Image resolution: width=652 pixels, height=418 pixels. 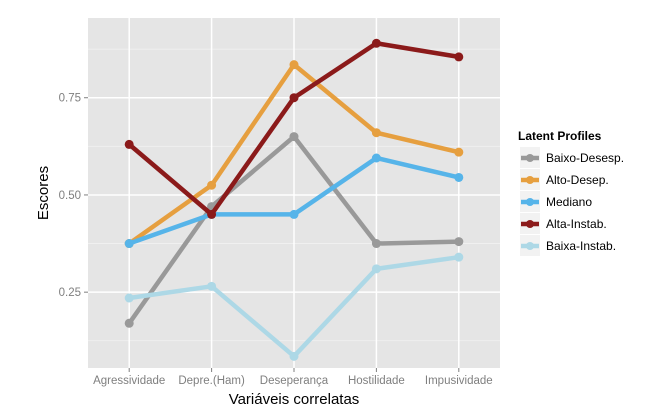 What do you see at coordinates (569, 202) in the screenshot?
I see `legend-label: Mediano` at bounding box center [569, 202].